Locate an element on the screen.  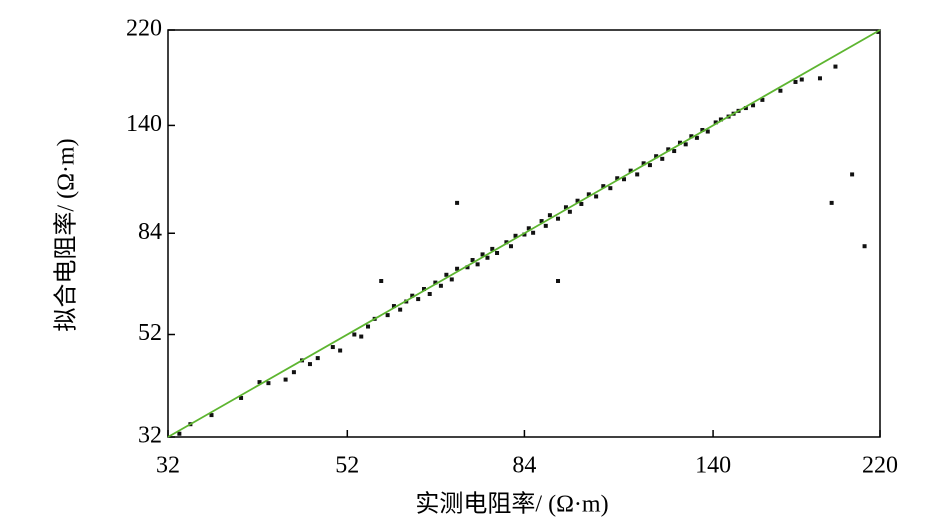
y-tick-label: 220 is located at coordinates (144, 29).